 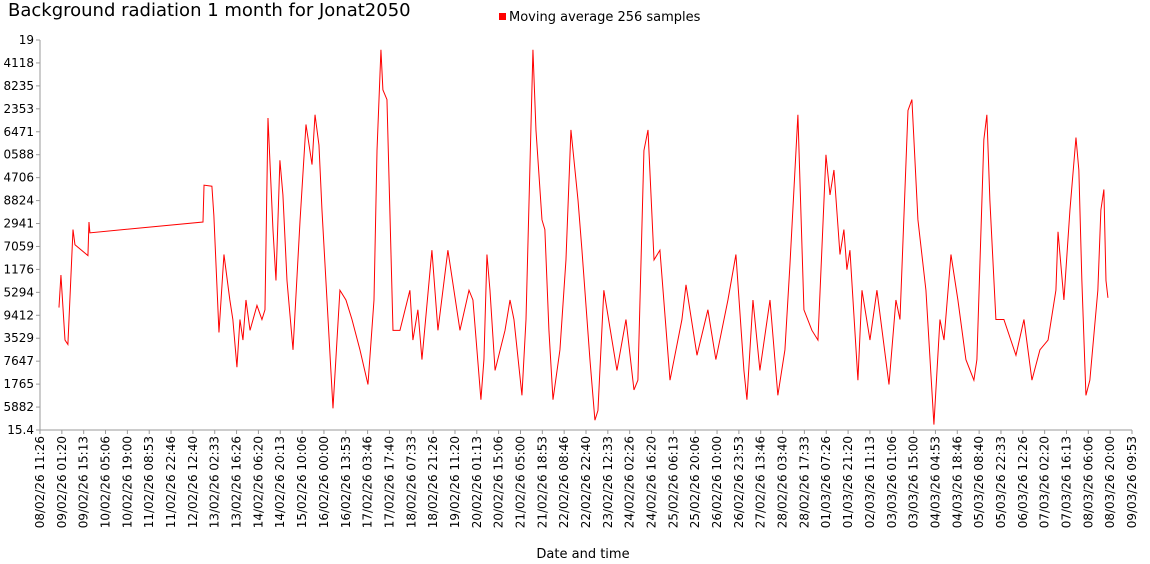 What do you see at coordinates (18, 361) in the screenshot?
I see `y-tick-label: 7647` at bounding box center [18, 361].